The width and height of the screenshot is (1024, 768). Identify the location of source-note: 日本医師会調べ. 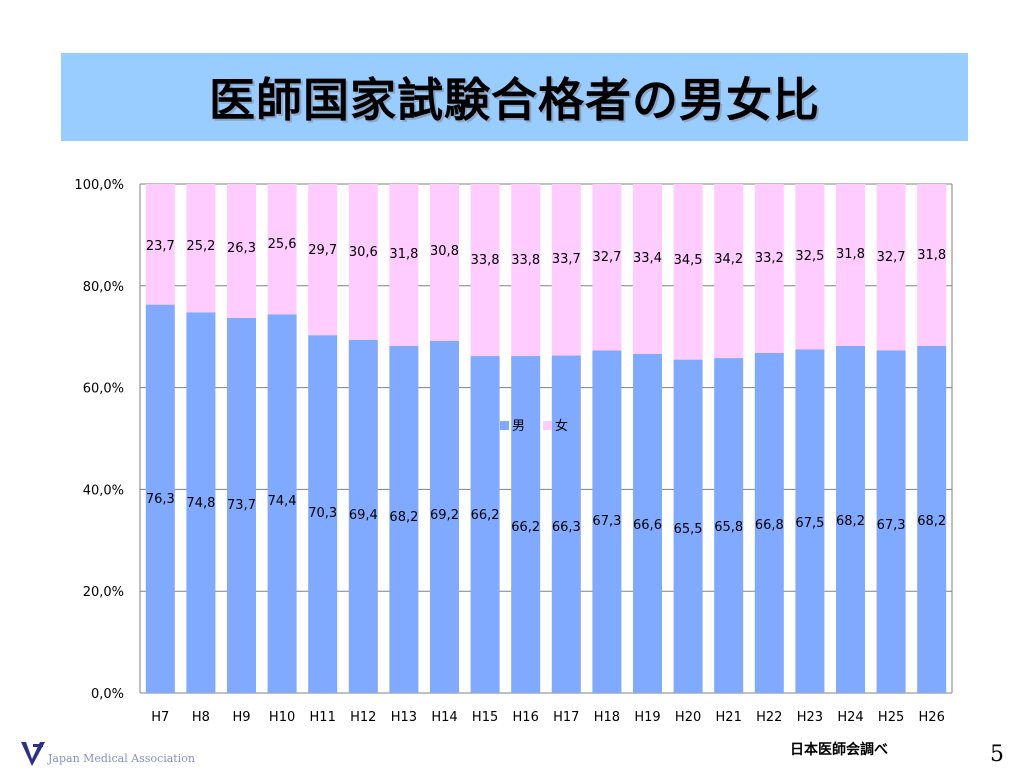
(839, 750).